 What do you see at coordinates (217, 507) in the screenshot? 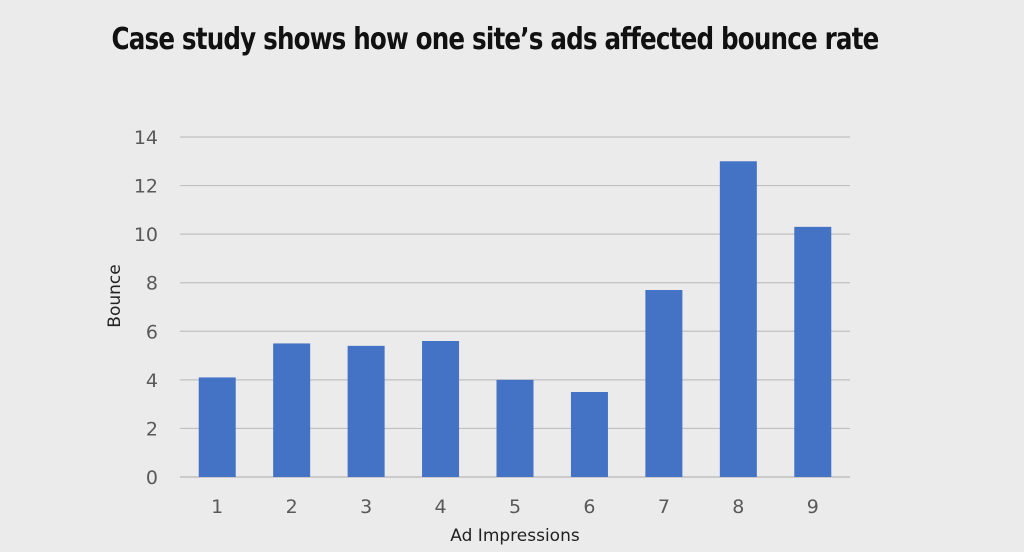
I see `x-tick-label: 1` at bounding box center [217, 507].